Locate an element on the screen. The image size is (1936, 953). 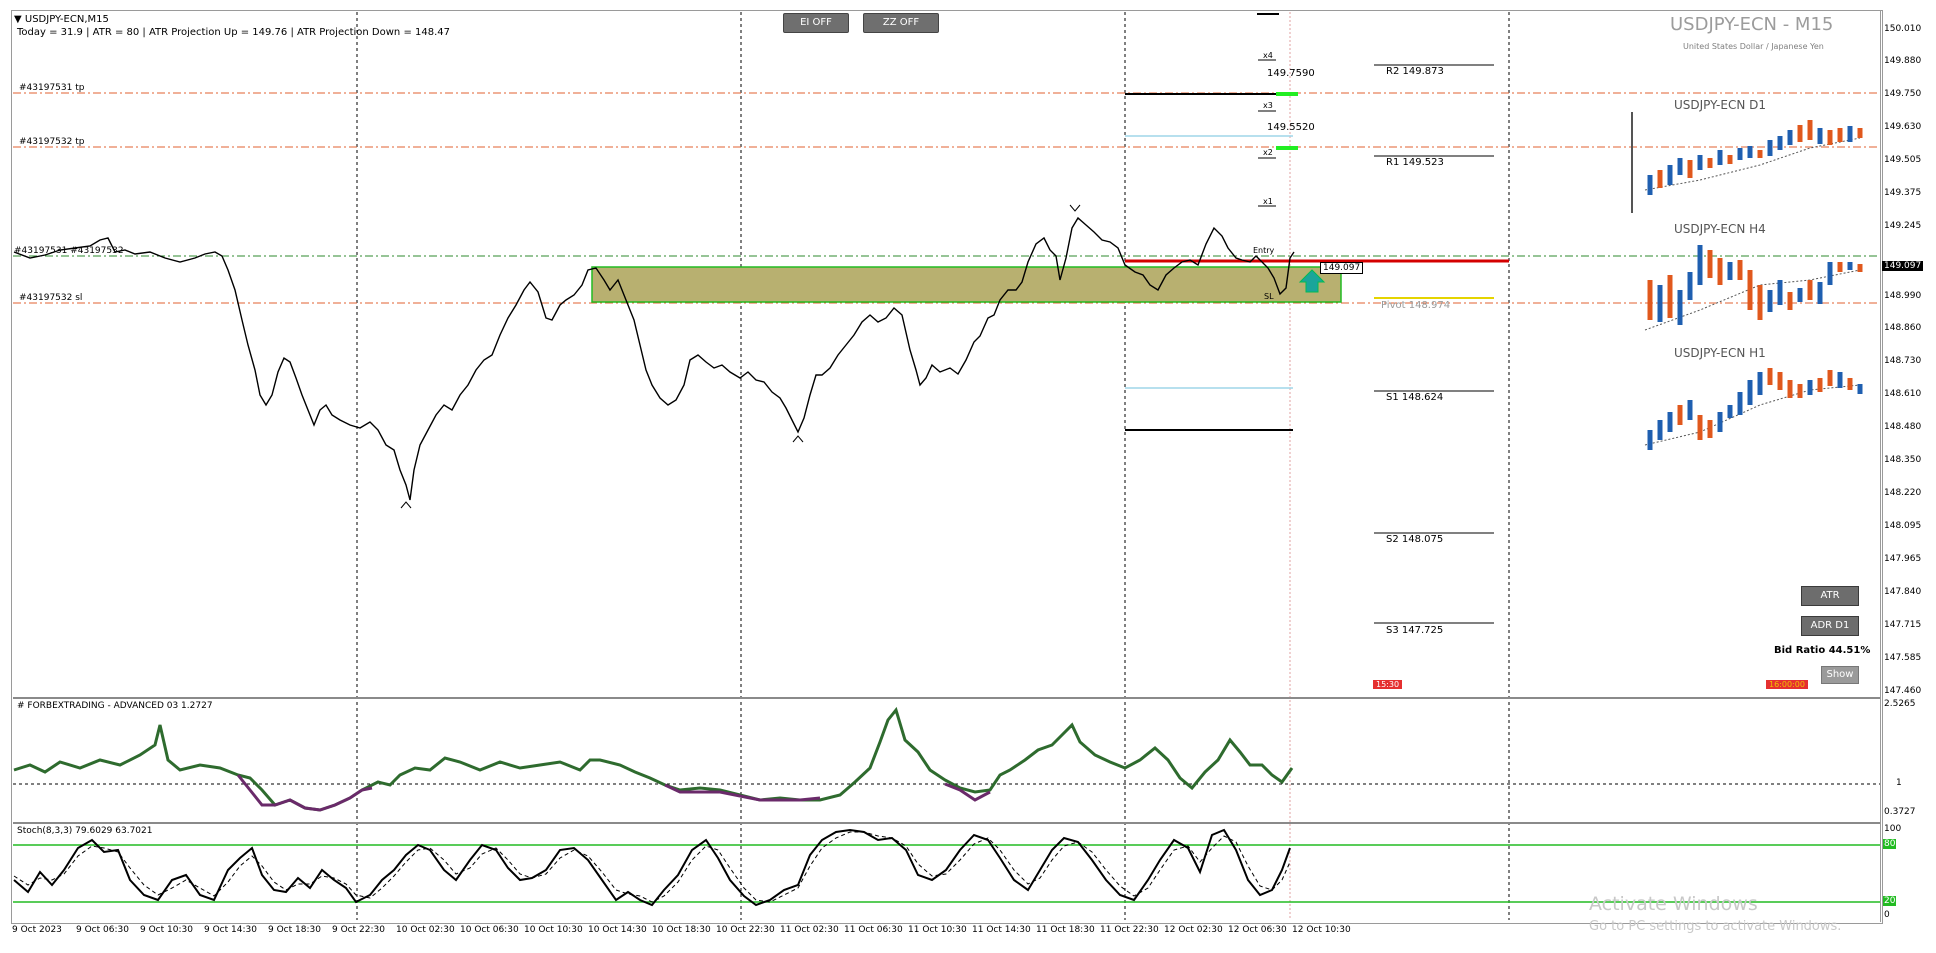
indicator1-title: # FORBEXTRADING - ADVANCED 03 1.2727 is located at coordinates (115, 706).